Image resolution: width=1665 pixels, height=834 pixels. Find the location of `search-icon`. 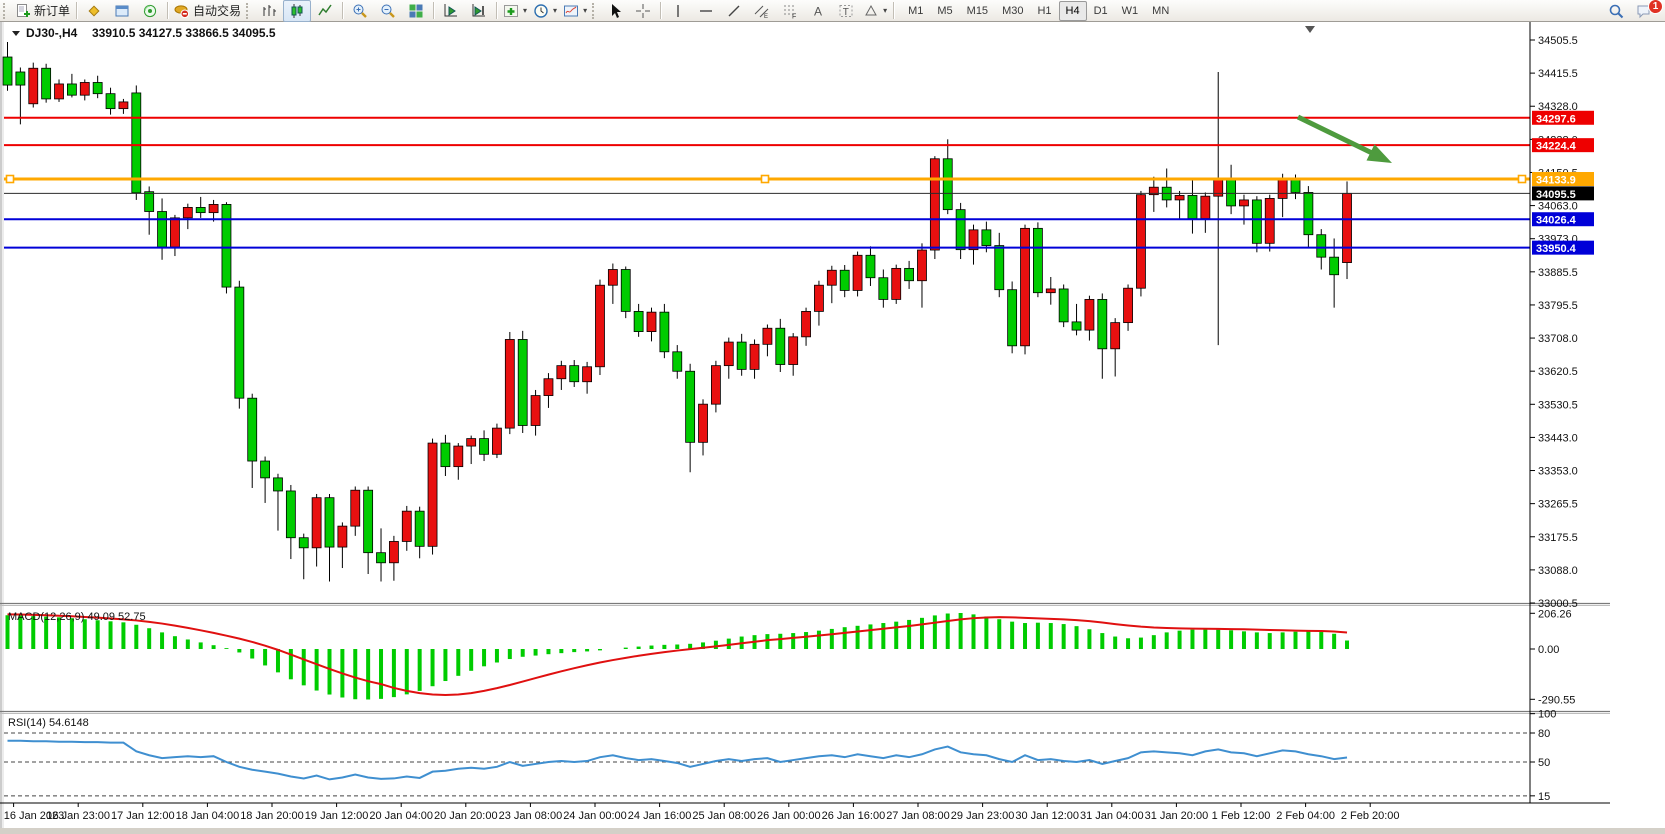

search-icon is located at coordinates (1616, 11).